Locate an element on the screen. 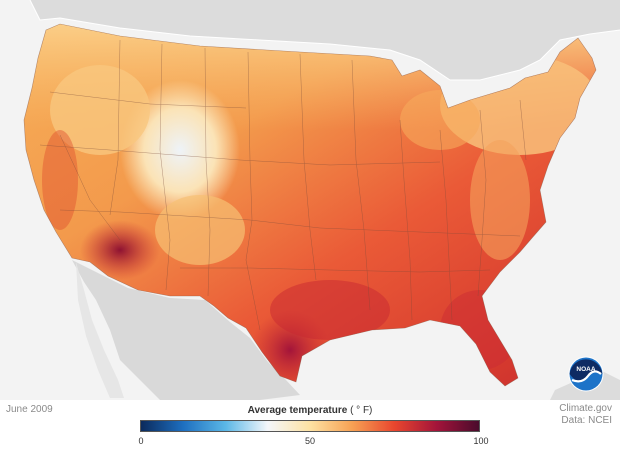 This screenshot has width=620, height=450. legend-unit: ( ° F) is located at coordinates (361, 410).